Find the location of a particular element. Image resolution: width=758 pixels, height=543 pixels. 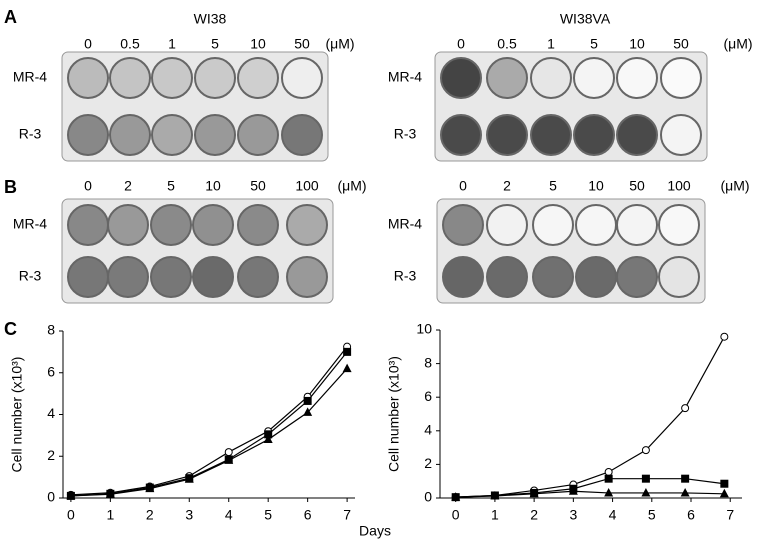

y-tick-label: 6 is located at coordinates (428, 396).